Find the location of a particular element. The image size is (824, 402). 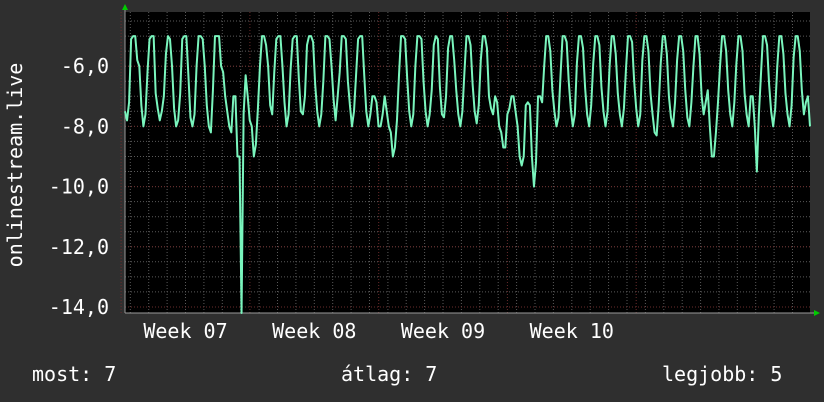

average-value: átlag: 7 is located at coordinates (389, 374).